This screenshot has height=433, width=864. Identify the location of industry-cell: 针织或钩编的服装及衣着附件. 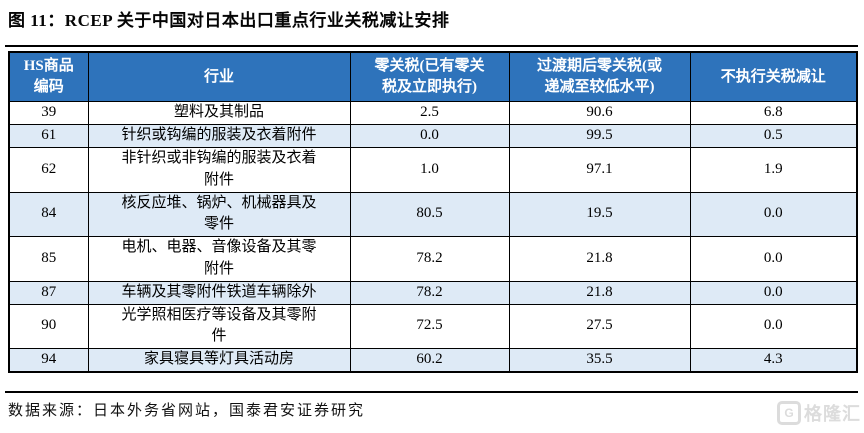
(219, 136).